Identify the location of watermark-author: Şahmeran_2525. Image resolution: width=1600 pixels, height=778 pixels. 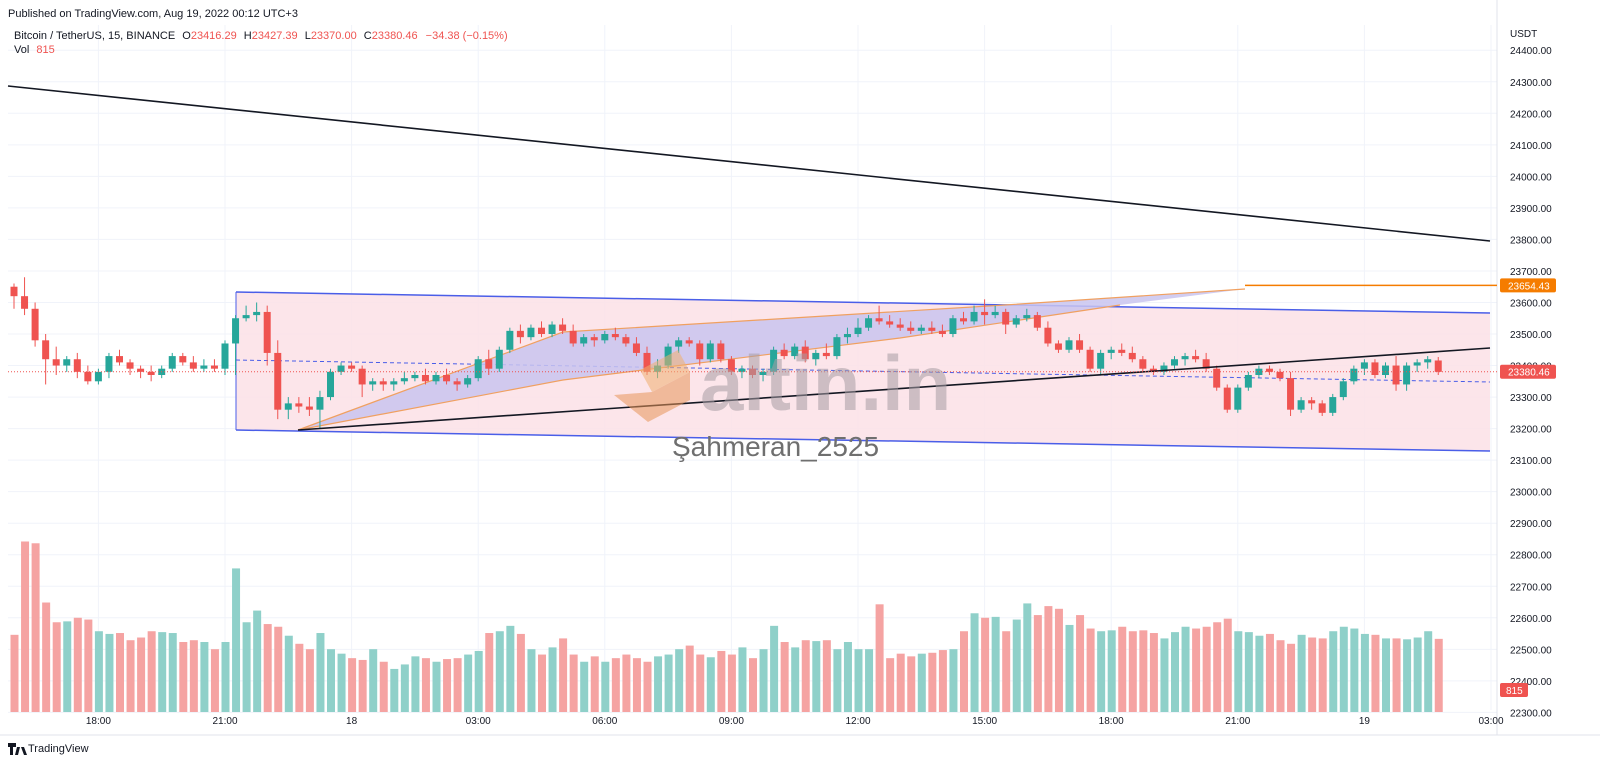
(775, 446).